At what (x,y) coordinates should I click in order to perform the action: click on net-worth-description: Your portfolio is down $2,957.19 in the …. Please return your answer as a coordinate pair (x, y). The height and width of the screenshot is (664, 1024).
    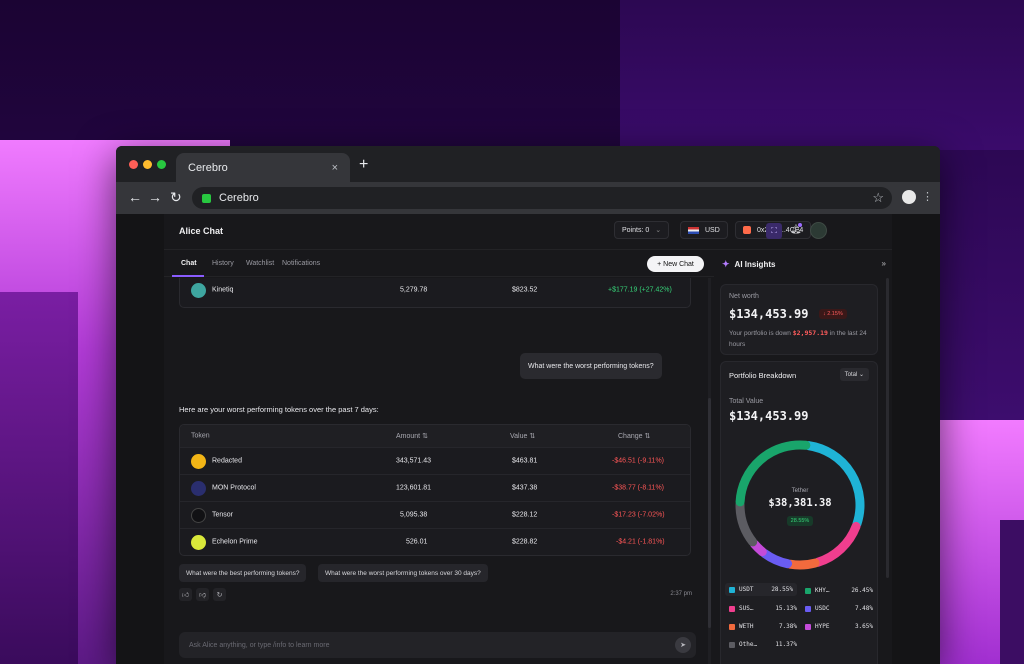
    Looking at the image, I should click on (799, 339).